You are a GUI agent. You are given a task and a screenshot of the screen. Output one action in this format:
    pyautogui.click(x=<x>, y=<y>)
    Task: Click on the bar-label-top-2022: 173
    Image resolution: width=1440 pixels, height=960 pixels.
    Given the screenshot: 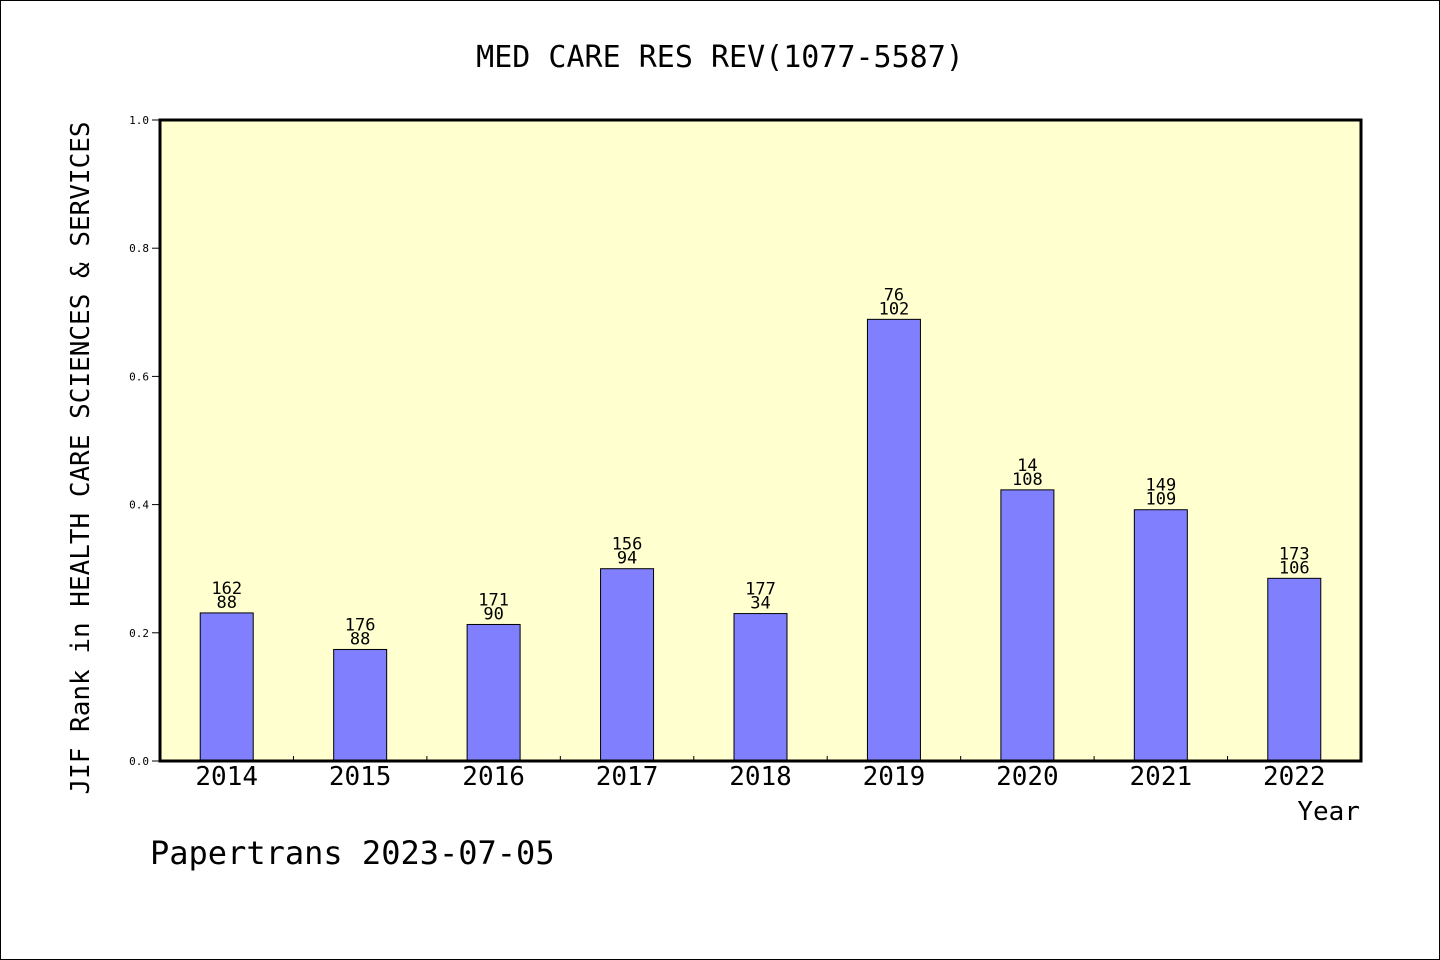 What is the action you would take?
    pyautogui.click(x=1294, y=554)
    